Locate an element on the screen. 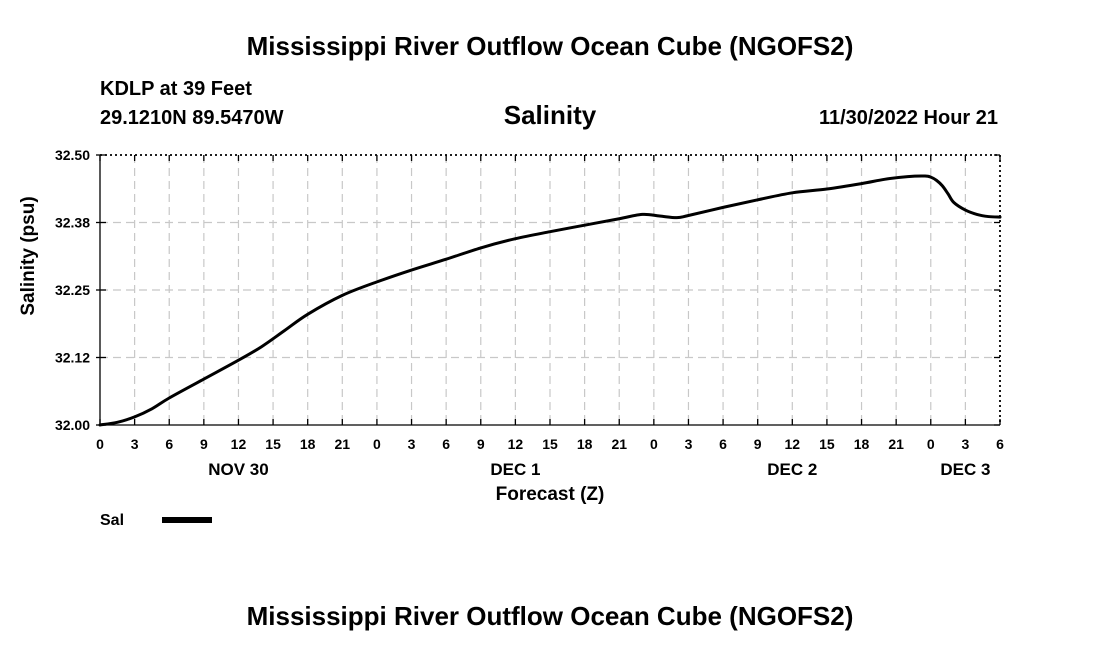 This screenshot has width=1100, height=650. x-tick-label-10: 6 is located at coordinates (446, 444).